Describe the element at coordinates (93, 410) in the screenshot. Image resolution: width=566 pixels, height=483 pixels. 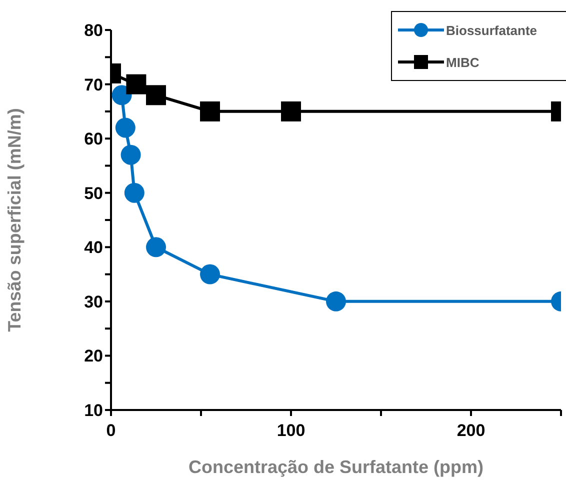
I see `y-tick-label: 10` at that location.